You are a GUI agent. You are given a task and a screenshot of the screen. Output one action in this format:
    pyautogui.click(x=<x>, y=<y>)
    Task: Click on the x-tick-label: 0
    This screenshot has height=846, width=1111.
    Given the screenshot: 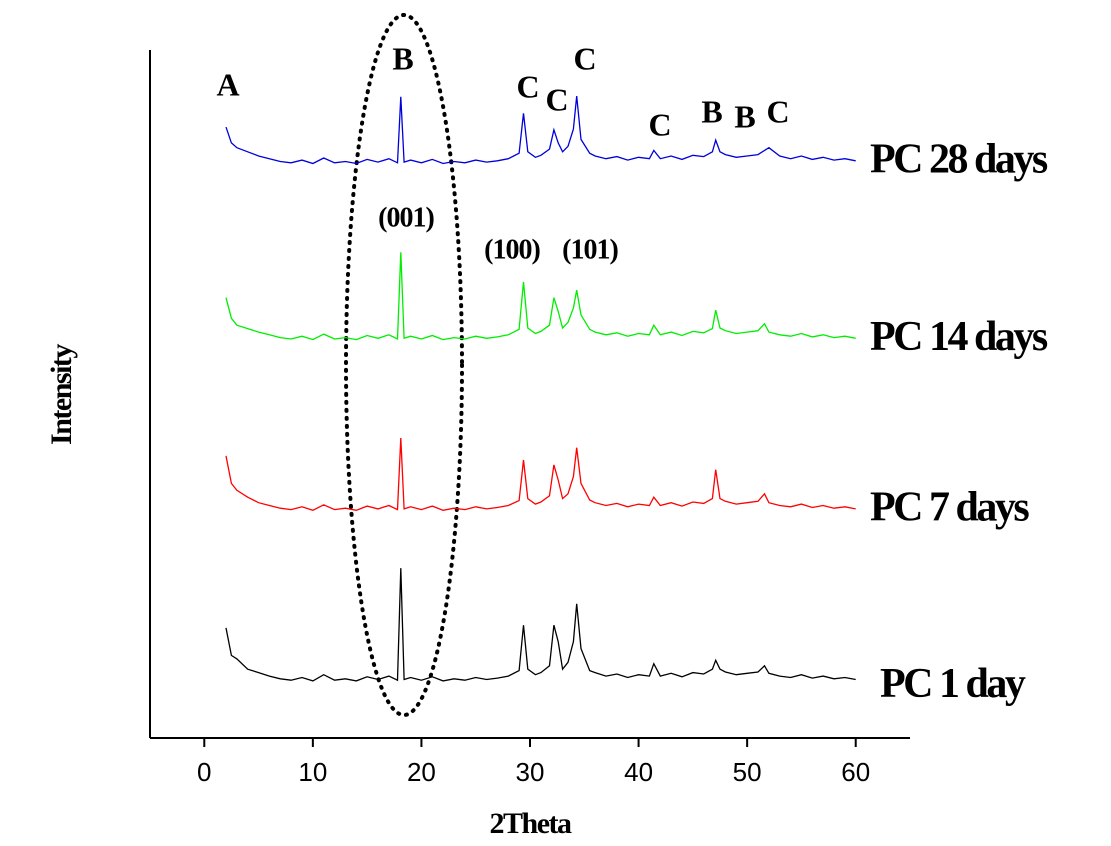 What is the action you would take?
    pyautogui.click(x=204, y=772)
    